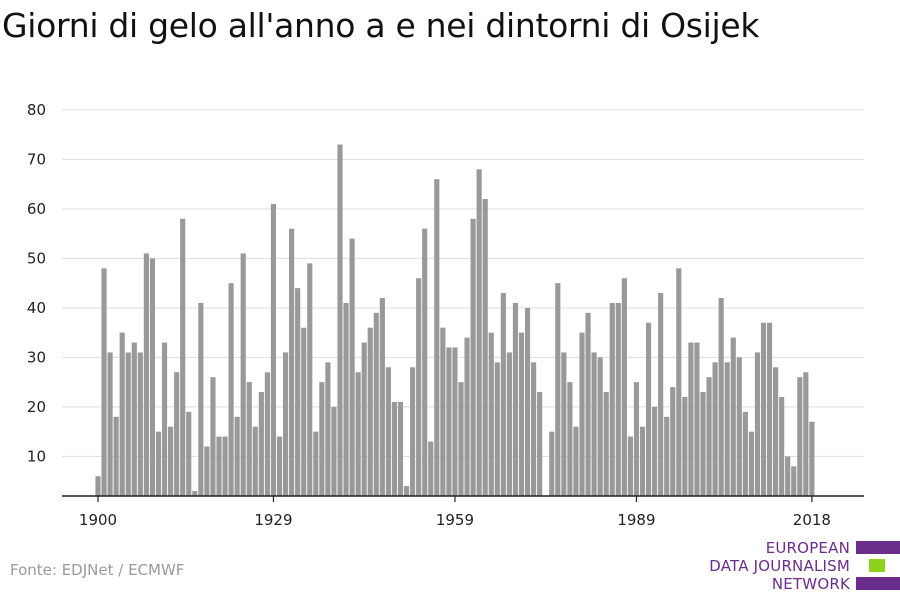  What do you see at coordinates (878, 583) in the screenshot?
I see `logo-bar-purple-bottom` at bounding box center [878, 583].